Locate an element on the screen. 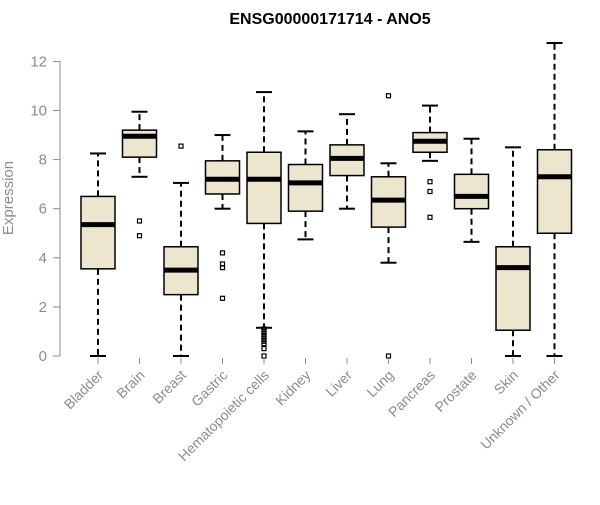 The image size is (600, 505). x-category-label: Breast is located at coordinates (169, 387).